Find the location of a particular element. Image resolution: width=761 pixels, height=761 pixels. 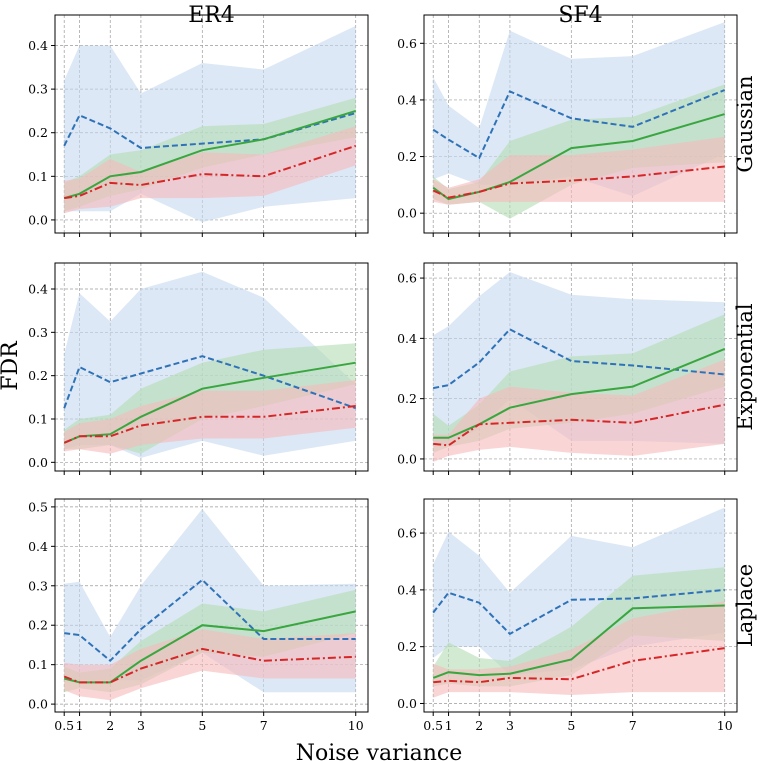

panel-r1-1-0: 0.0 0.1 0.2 0.3 0.4 is located at coordinates (198, 368).